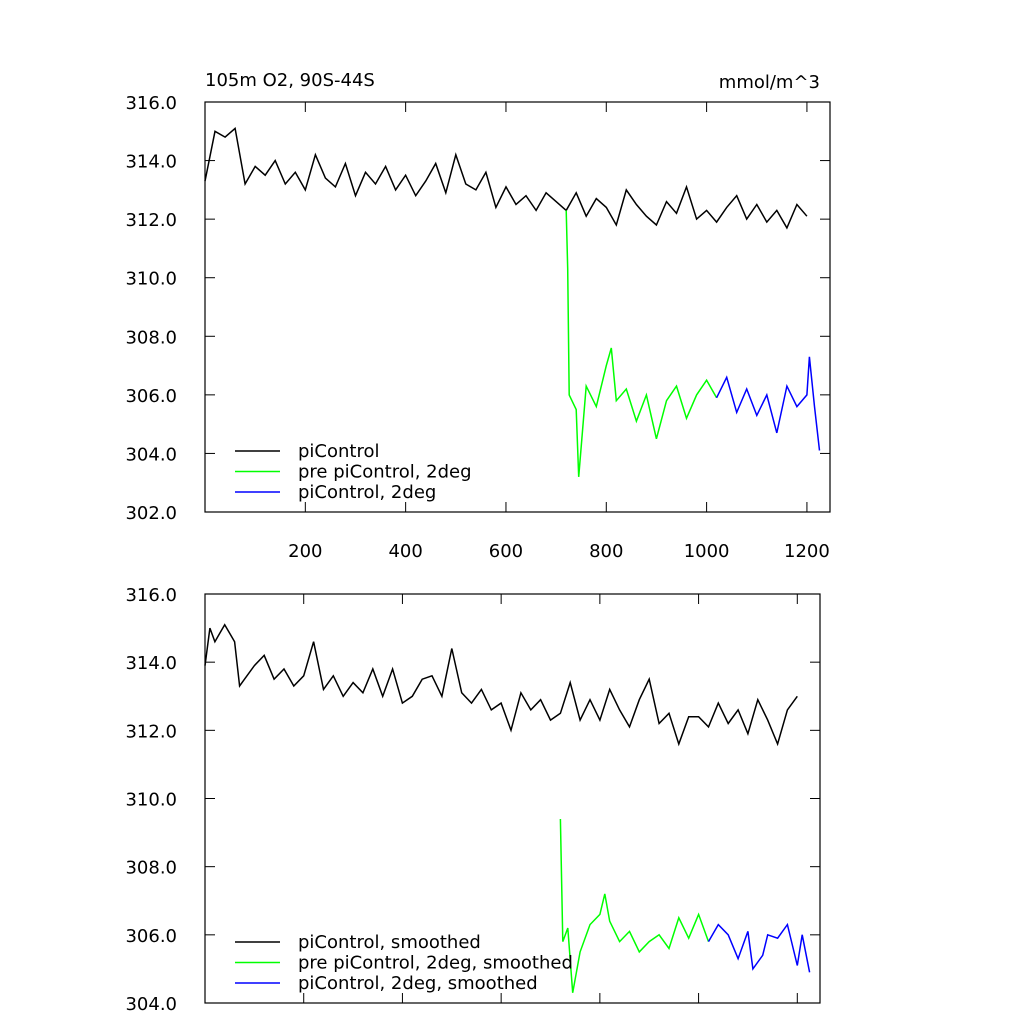 This screenshot has height=1028, width=1024. Describe the element at coordinates (385, 472) in the screenshot. I see `legend-label: pre piControl, 2deg` at that location.